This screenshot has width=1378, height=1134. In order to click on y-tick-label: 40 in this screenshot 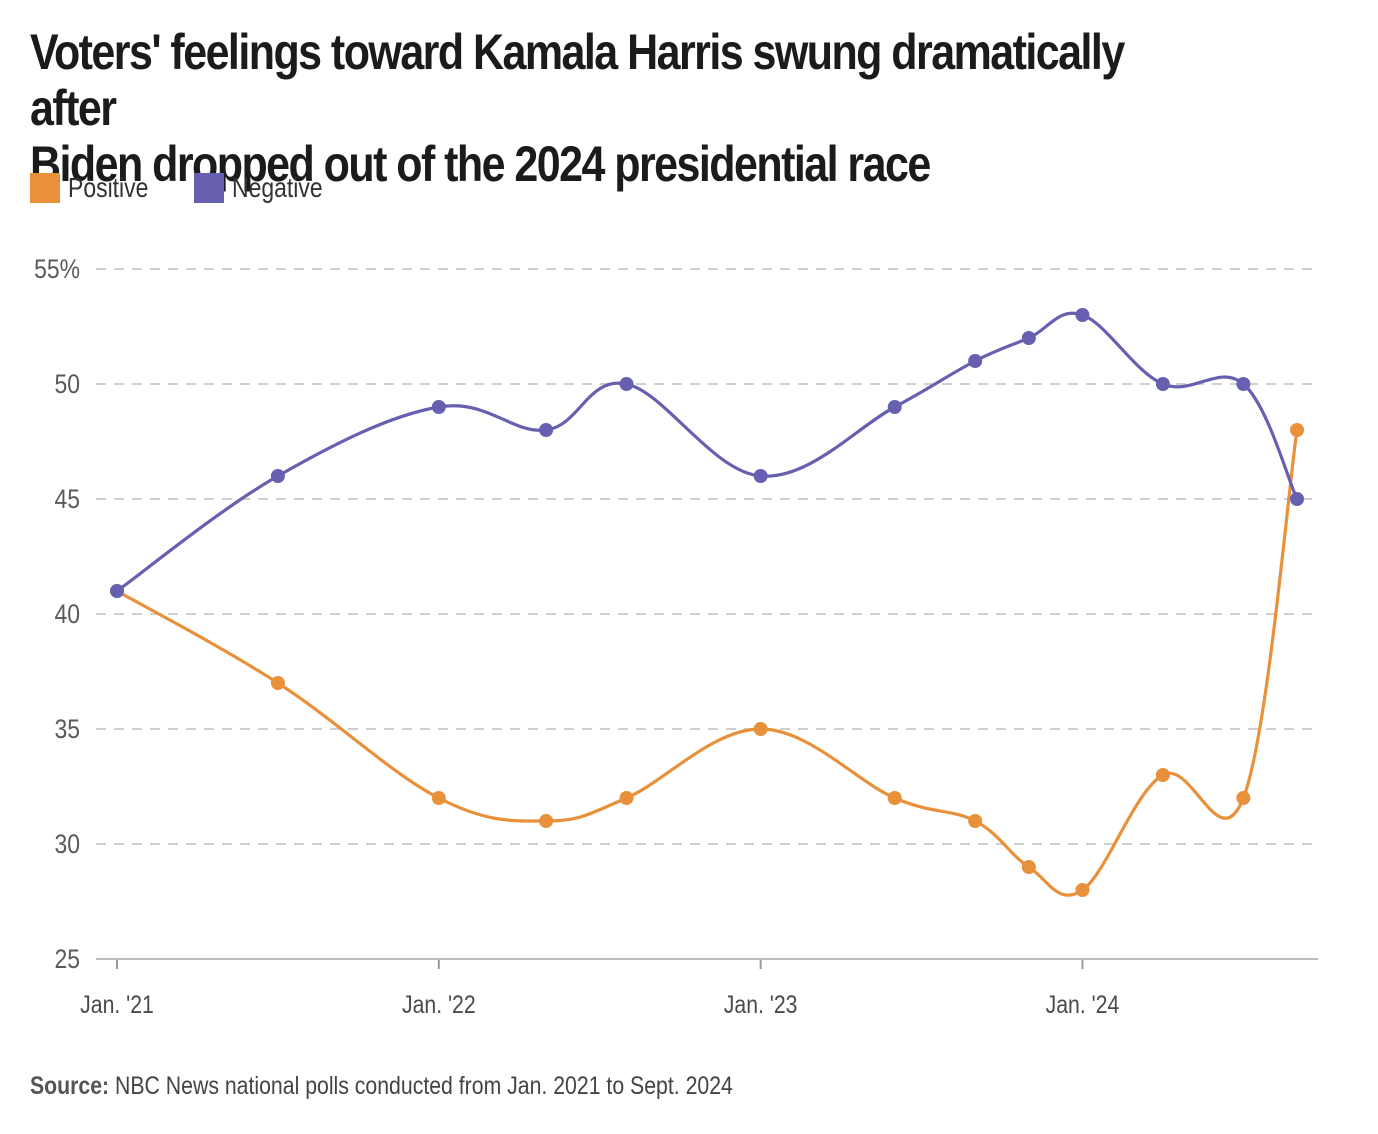, I will do `click(67, 614)`.